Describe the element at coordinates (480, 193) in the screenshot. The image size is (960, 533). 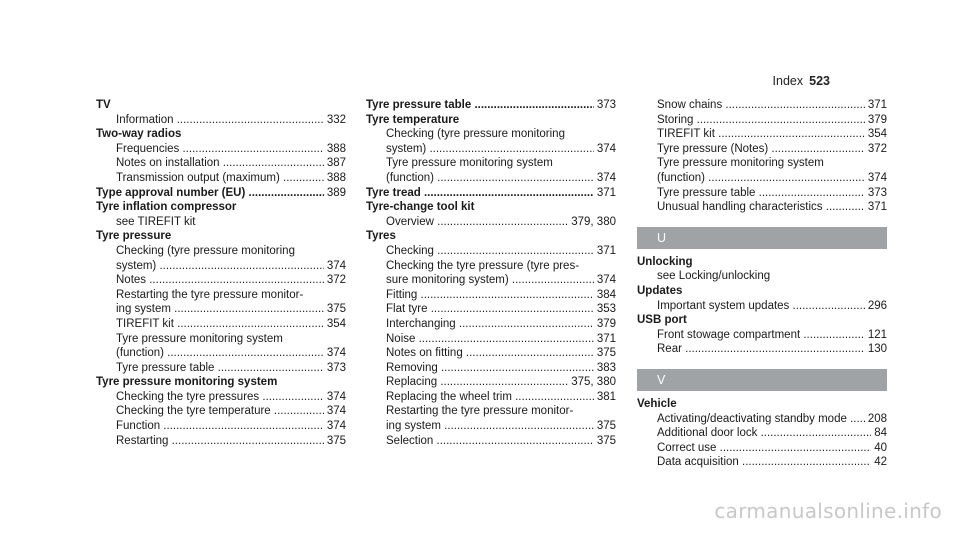
I see `entry-term: Tyre tread` at that location.